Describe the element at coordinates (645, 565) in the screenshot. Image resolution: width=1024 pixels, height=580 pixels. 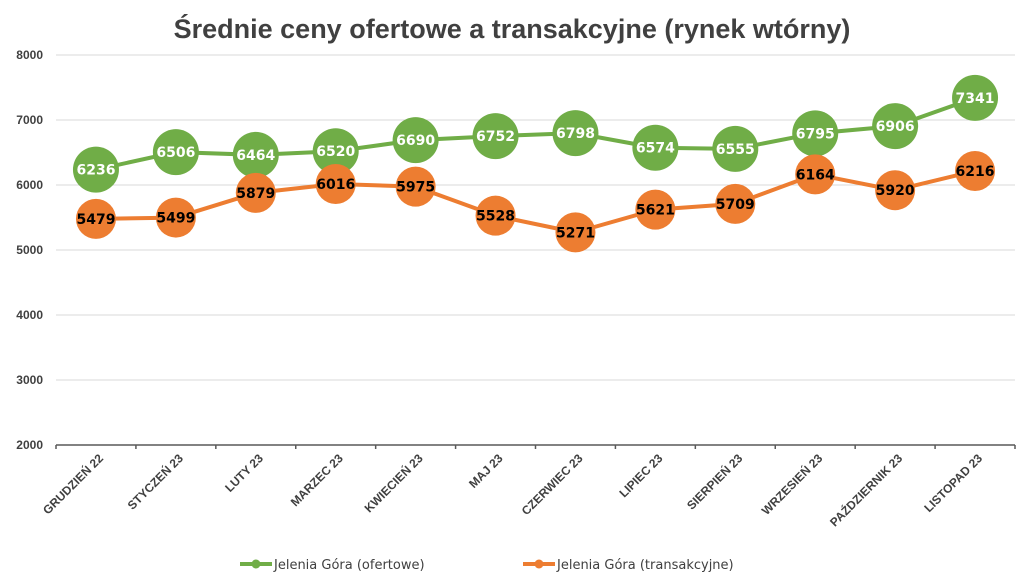
I see `legend-label: Jelenia Góra (transakcyjne)` at that location.